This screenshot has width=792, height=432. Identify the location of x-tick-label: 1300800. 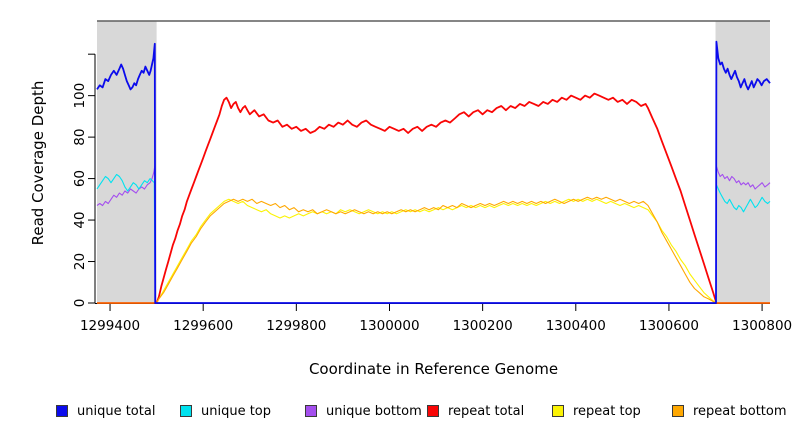
(762, 326).